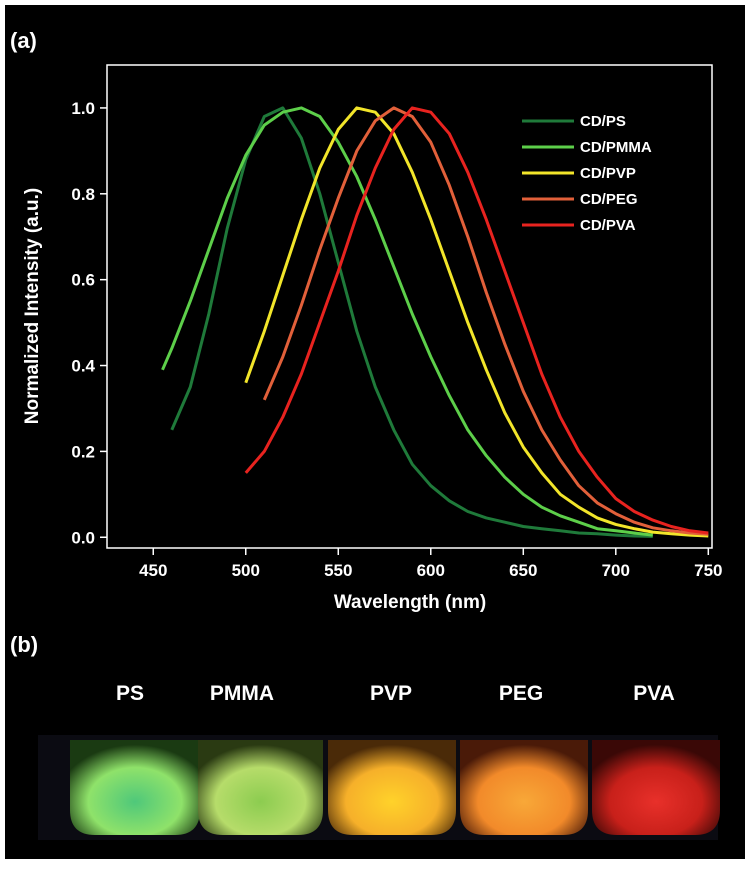 The height and width of the screenshot is (869, 750). I want to click on vial-label: PVP, so click(391, 693).